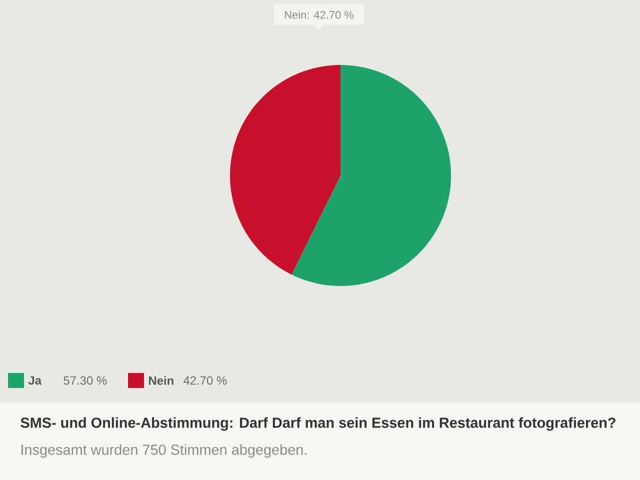  I want to click on text: Nein: 42.70 %, so click(319, 14).